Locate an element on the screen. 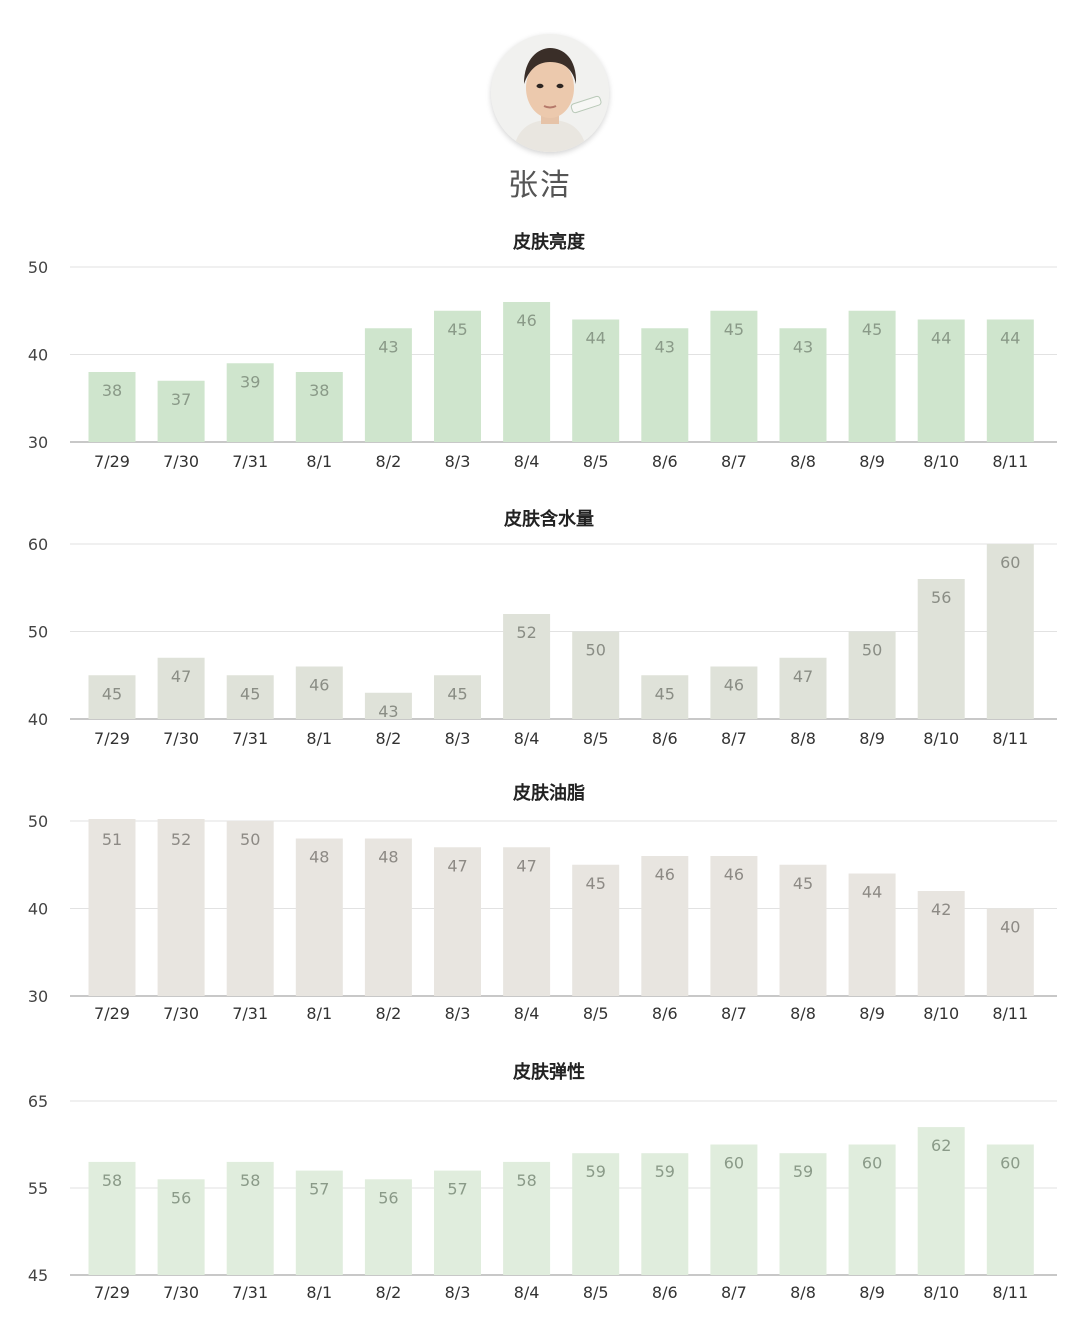  data-label: 37 is located at coordinates (181, 399).